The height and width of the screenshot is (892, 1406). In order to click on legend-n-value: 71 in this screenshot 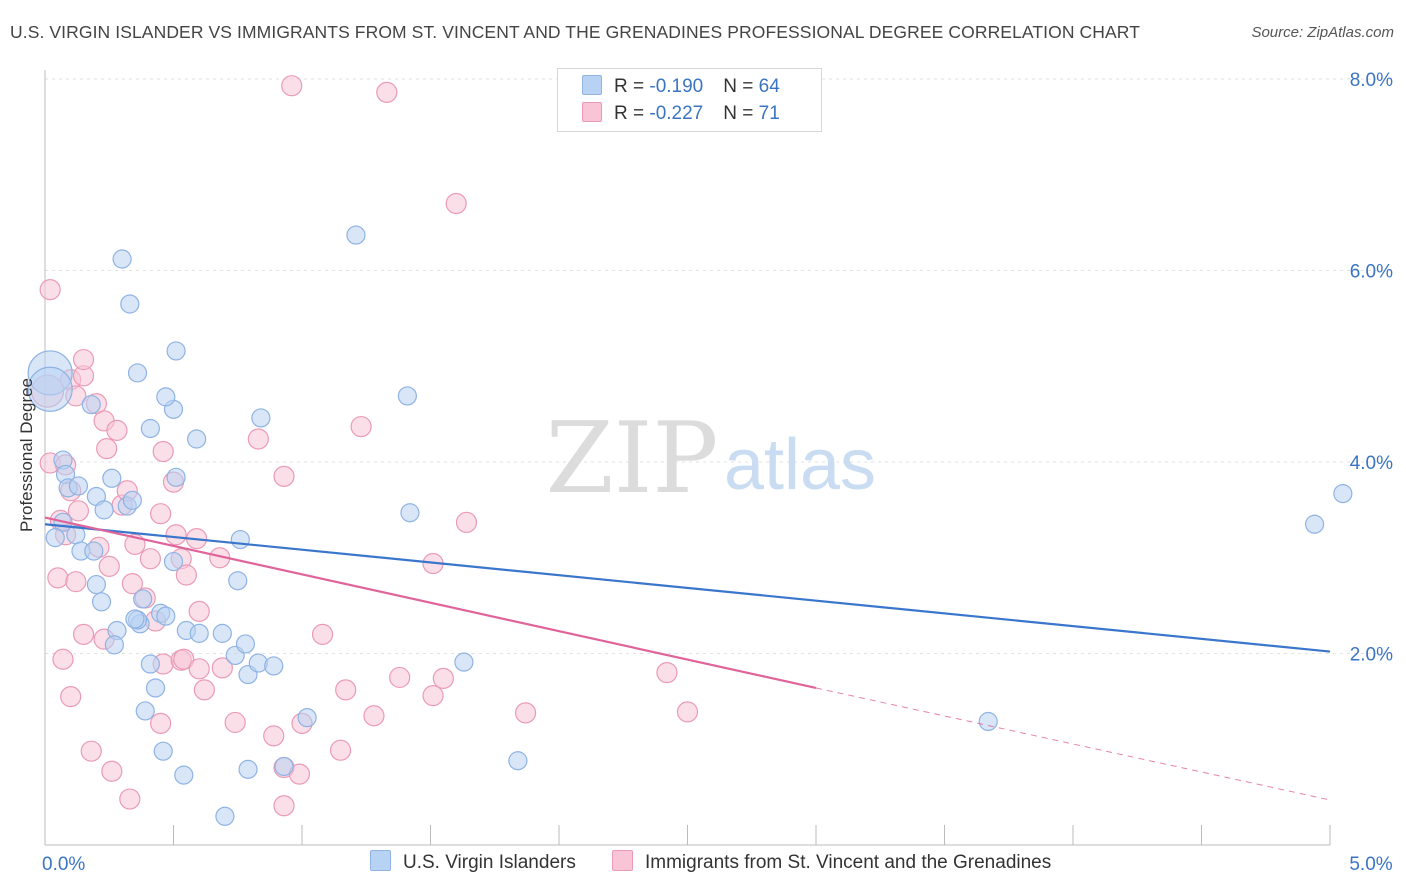, I will do `click(769, 113)`.